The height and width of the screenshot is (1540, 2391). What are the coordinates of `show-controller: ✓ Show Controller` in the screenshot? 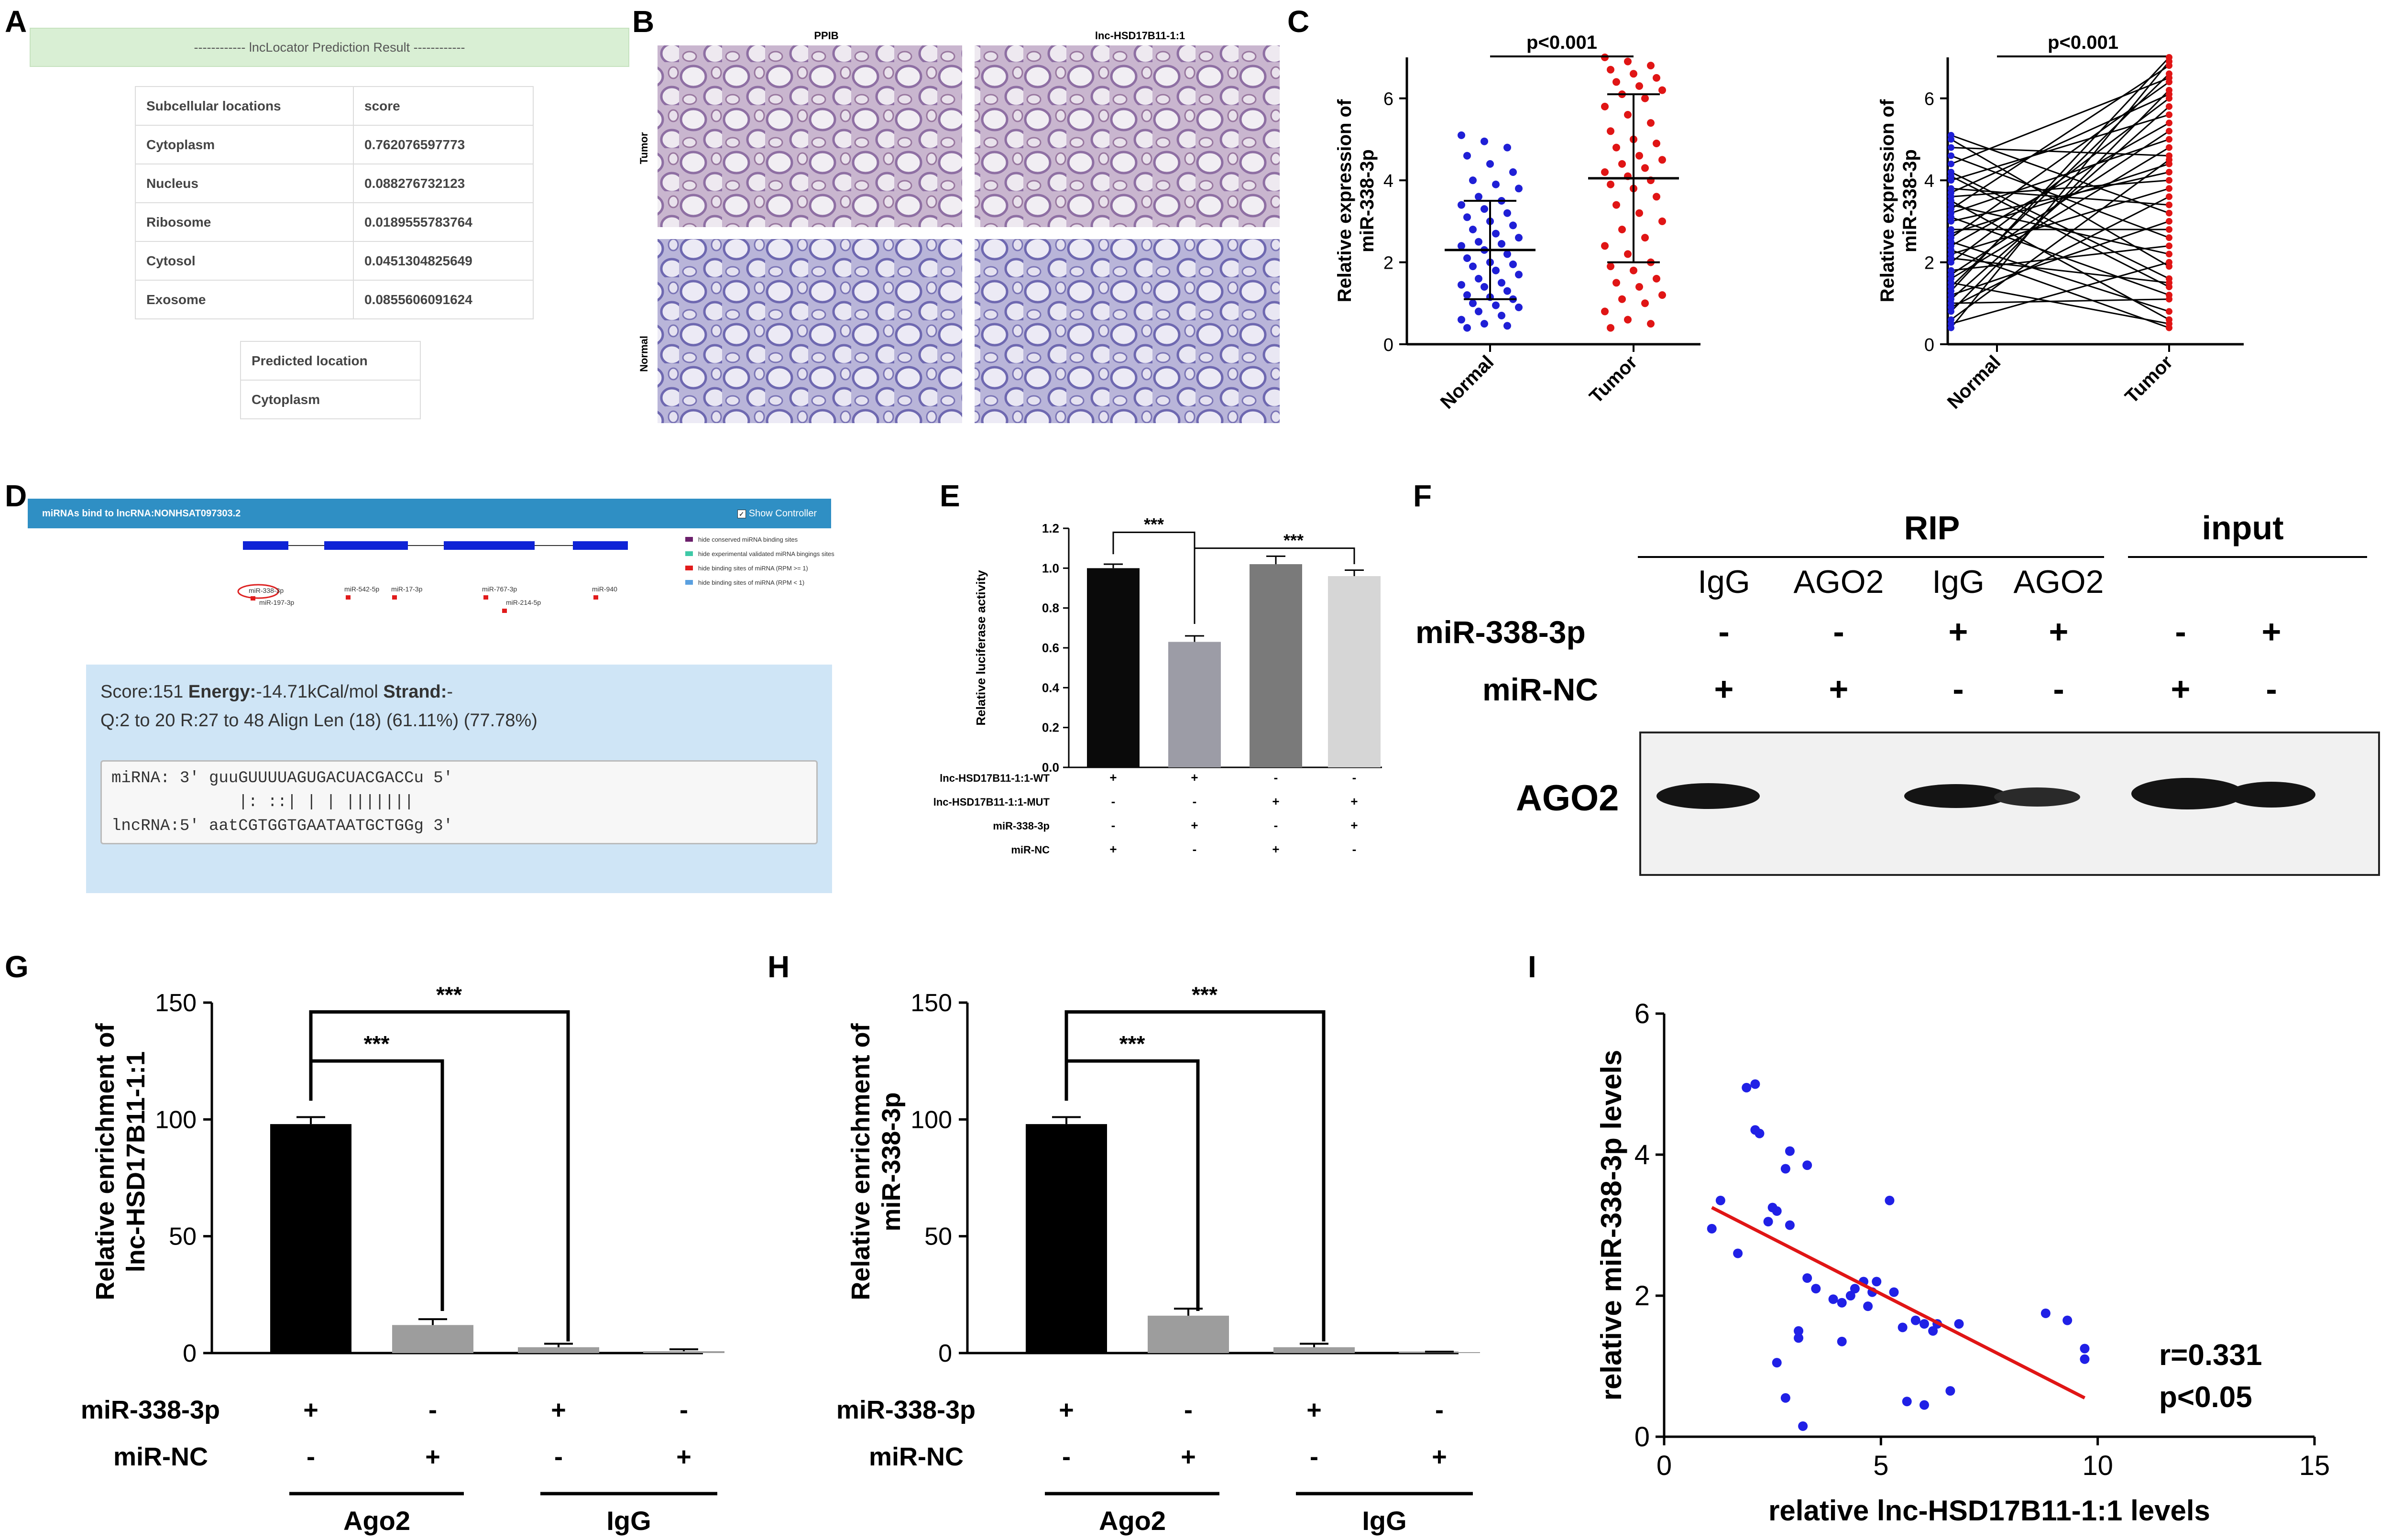 It's located at (777, 513).